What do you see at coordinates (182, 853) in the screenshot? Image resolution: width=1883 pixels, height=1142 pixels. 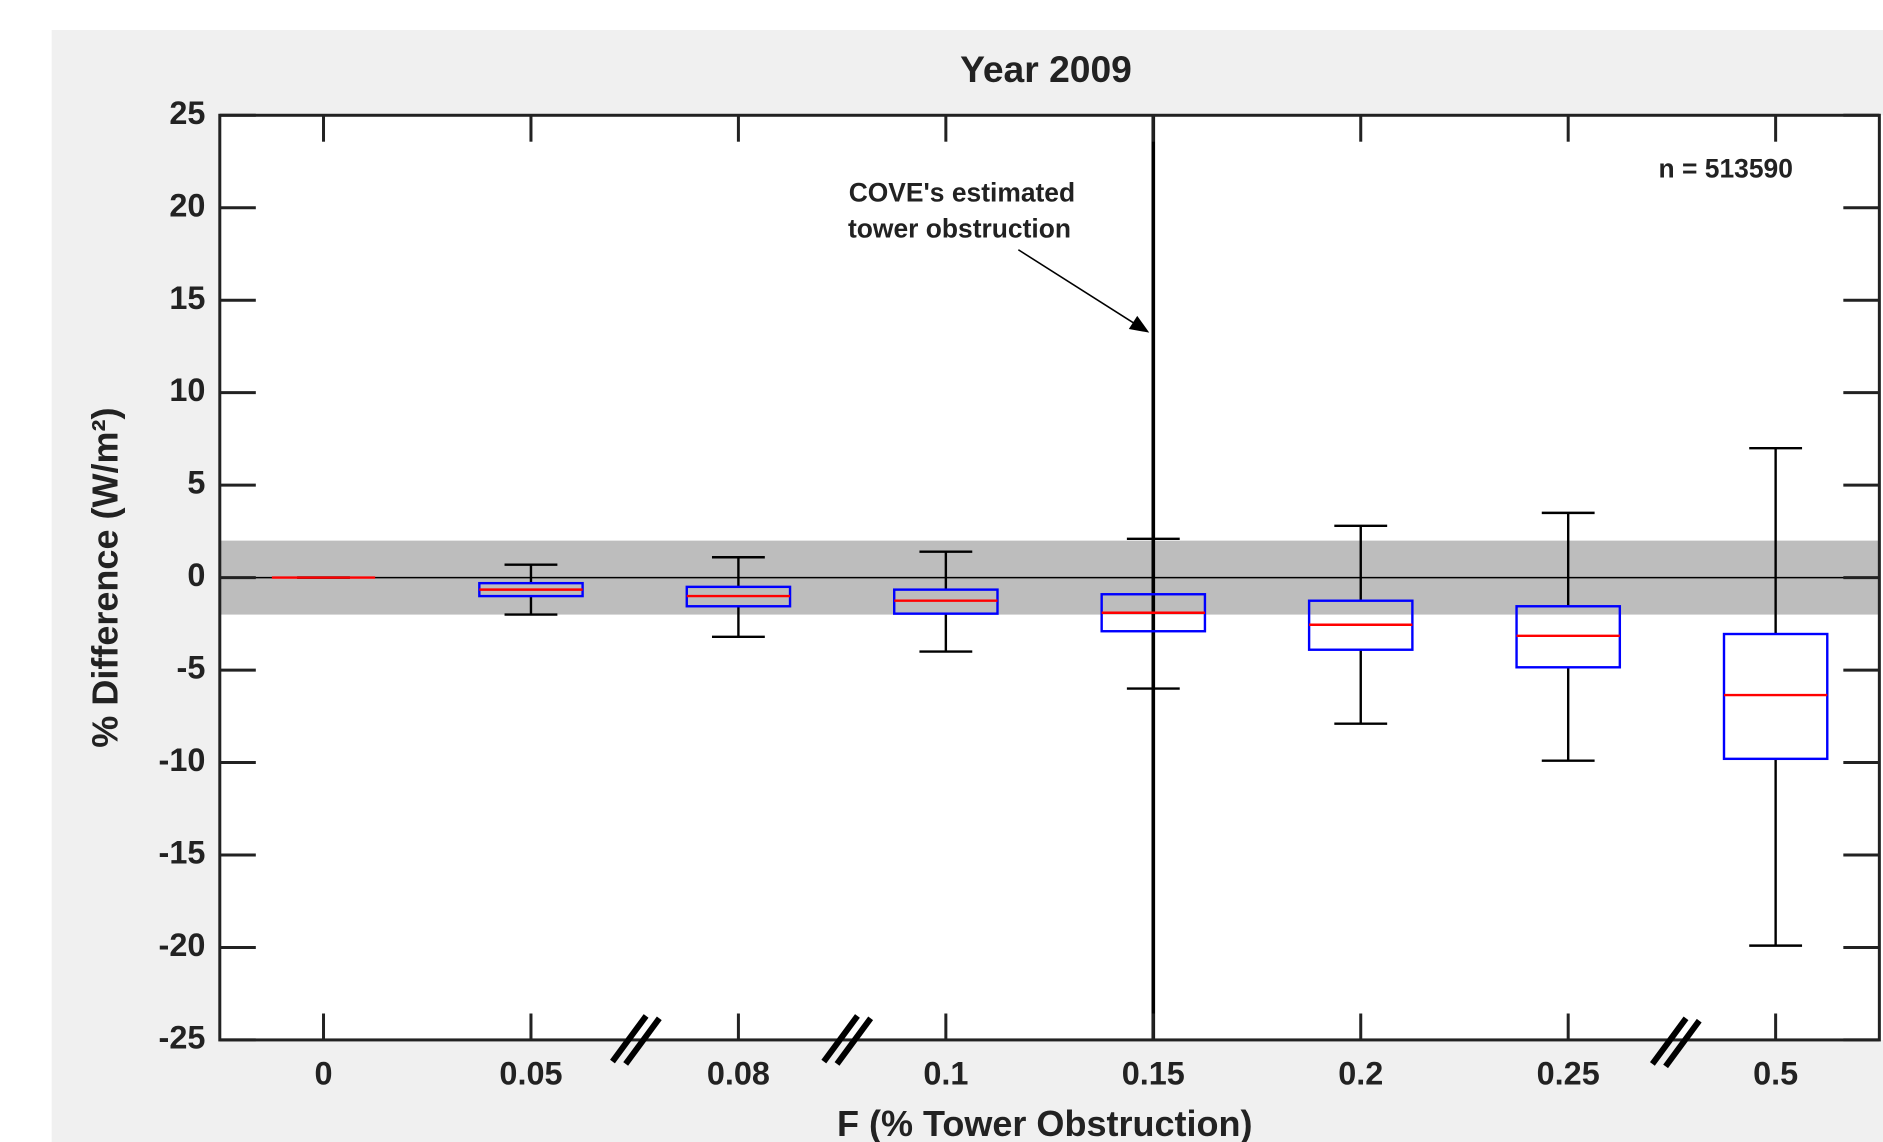 I see `y-tick-label: -15` at bounding box center [182, 853].